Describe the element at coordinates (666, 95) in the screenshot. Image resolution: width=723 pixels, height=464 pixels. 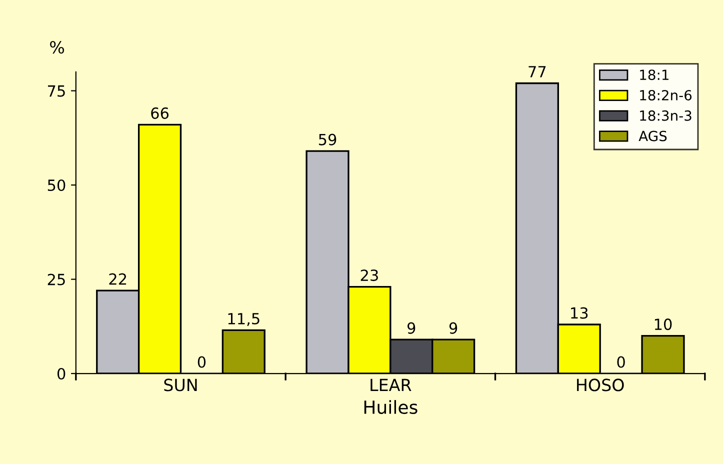
I see `legend-label: 18:2n-6` at that location.